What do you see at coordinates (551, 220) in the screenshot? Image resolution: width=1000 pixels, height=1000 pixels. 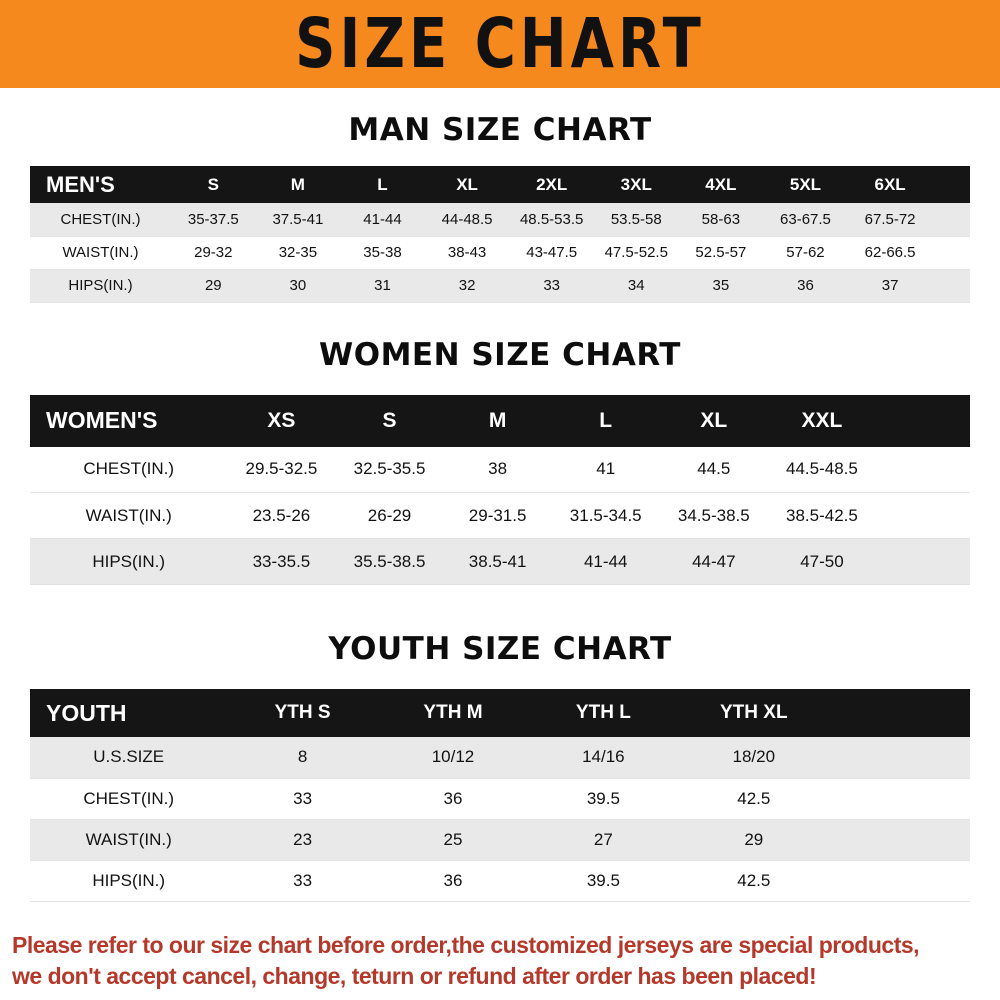 I see `value-cell: 48.5-53.5` at bounding box center [551, 220].